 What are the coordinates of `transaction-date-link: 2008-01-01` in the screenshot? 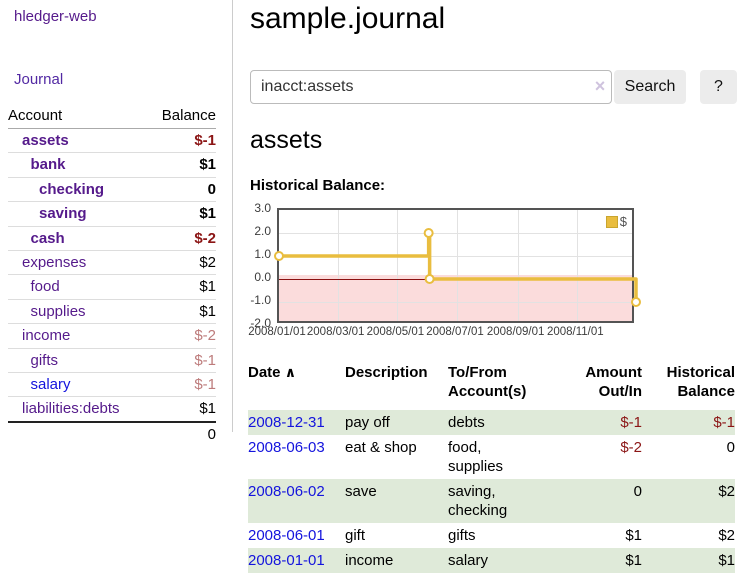 It's located at (286, 560).